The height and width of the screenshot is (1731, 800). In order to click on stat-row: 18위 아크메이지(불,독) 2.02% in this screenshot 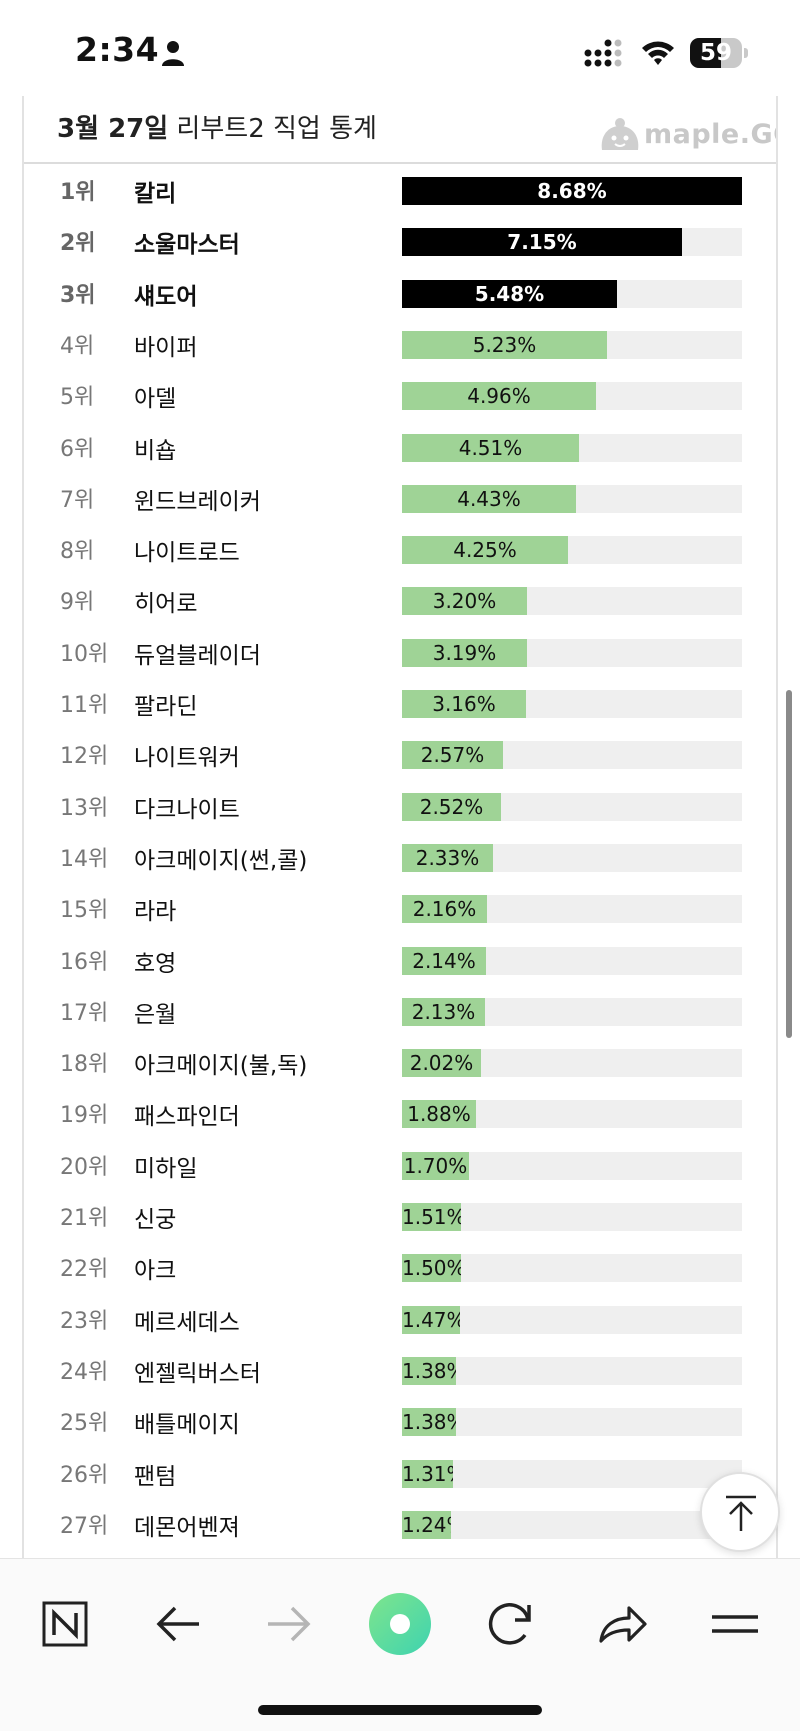, I will do `click(400, 1063)`.